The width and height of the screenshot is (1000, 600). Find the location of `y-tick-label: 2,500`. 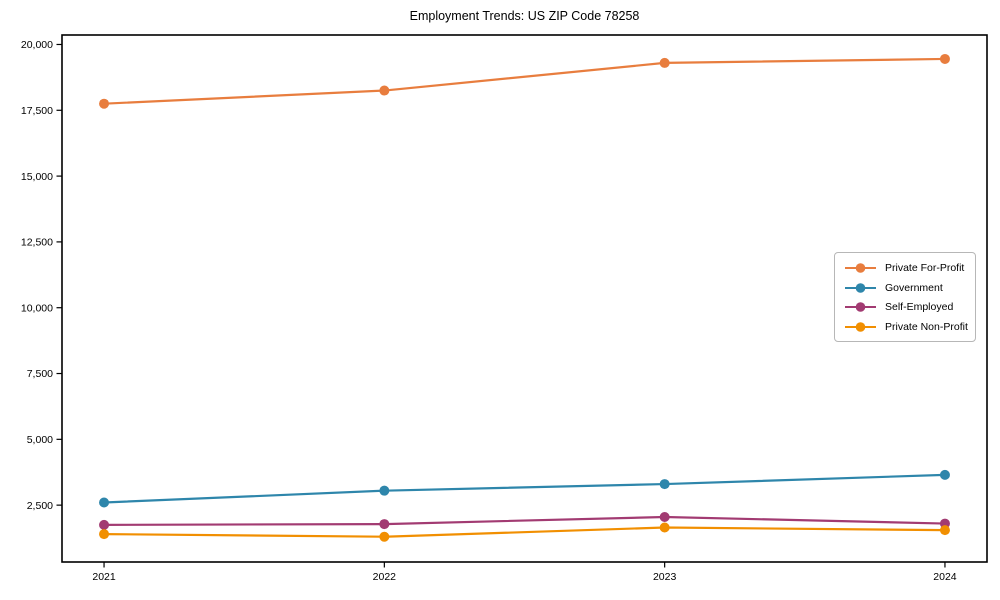

y-tick-label: 2,500 is located at coordinates (40, 506).